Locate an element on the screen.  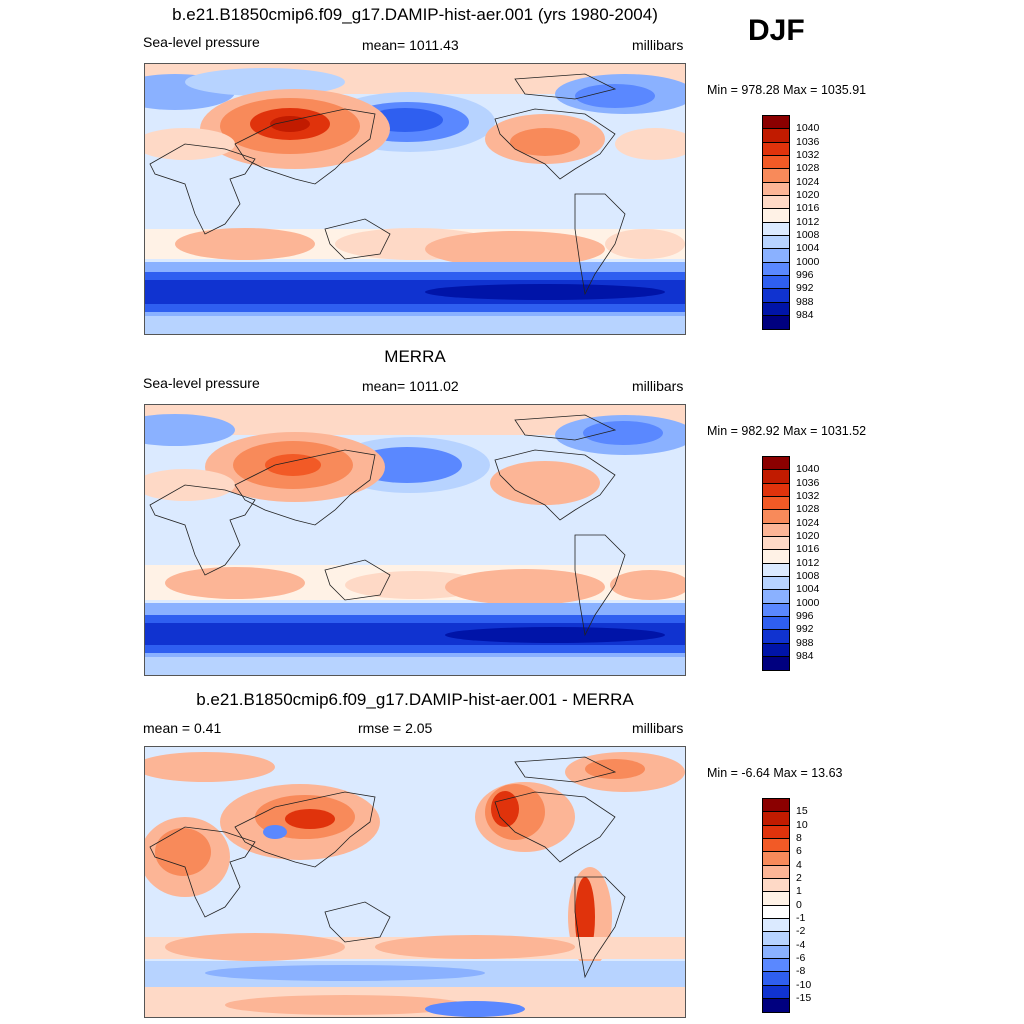
season-label: DJF is located at coordinates (776, 30).